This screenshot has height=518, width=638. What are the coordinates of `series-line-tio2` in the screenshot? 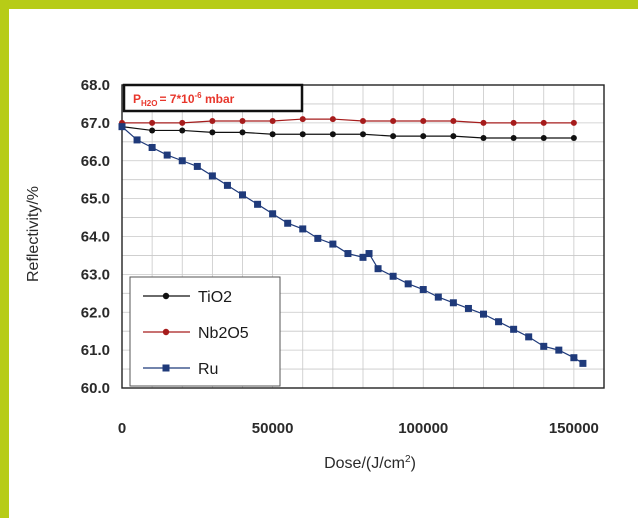 It's located at (348, 132).